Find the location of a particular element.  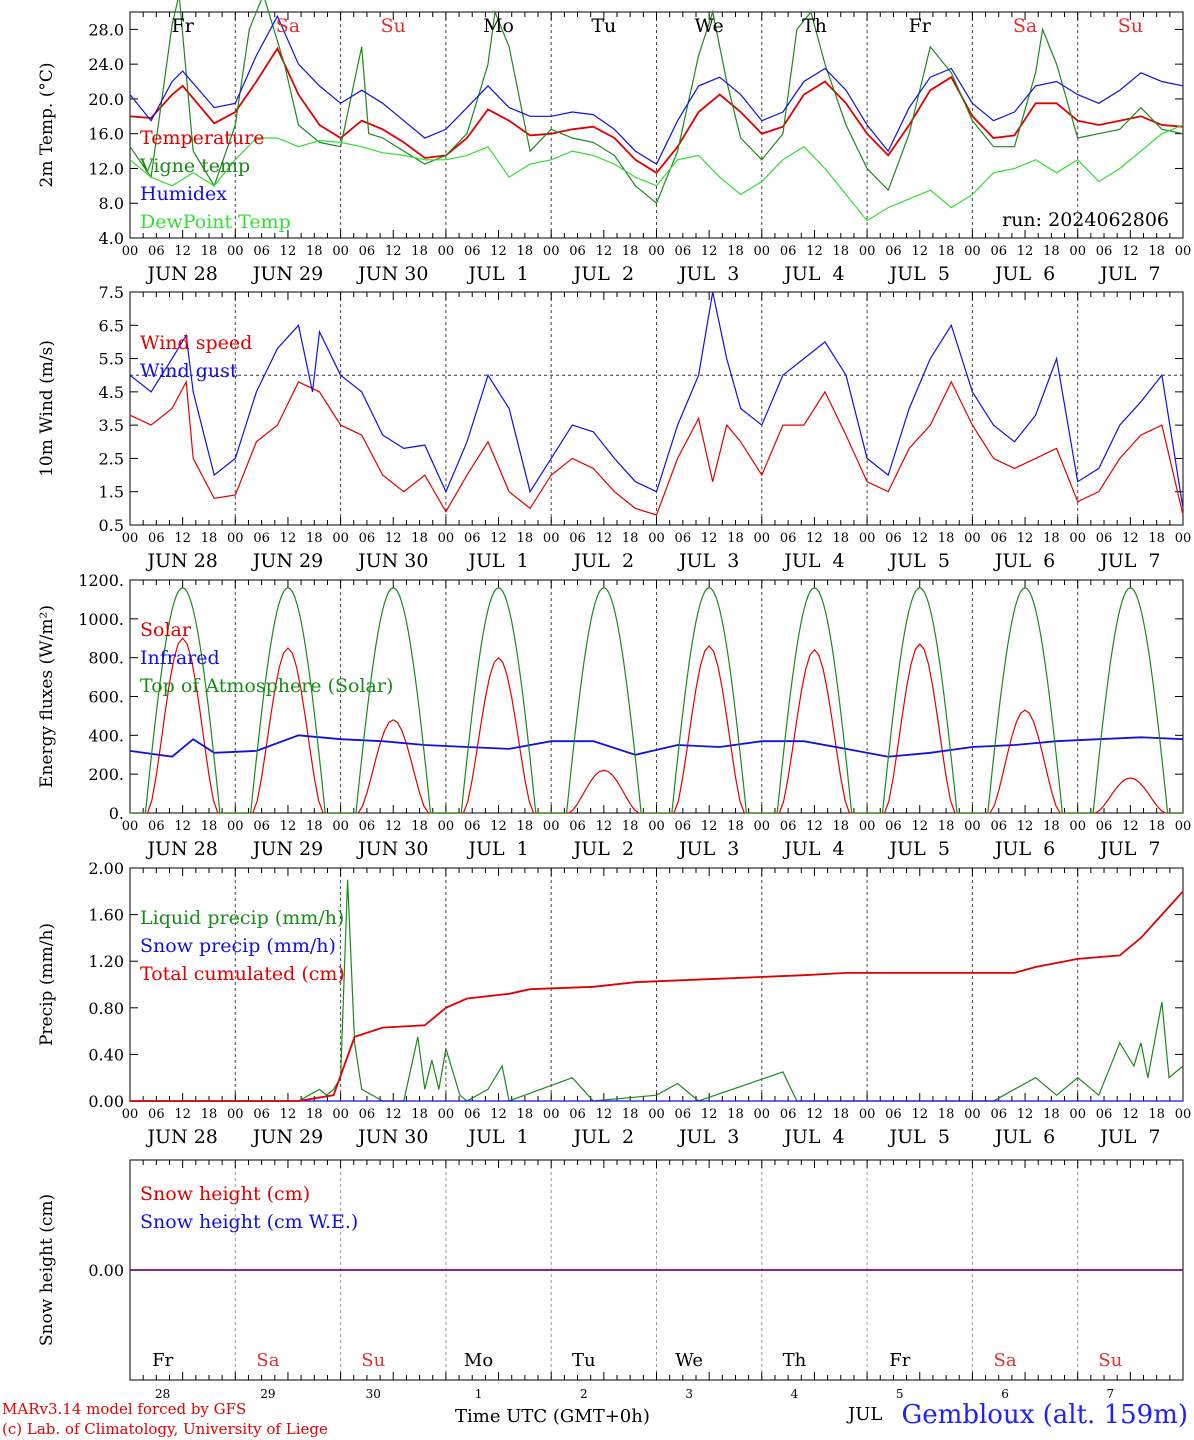

y-tick-label: 24.0 is located at coordinates (106, 64).